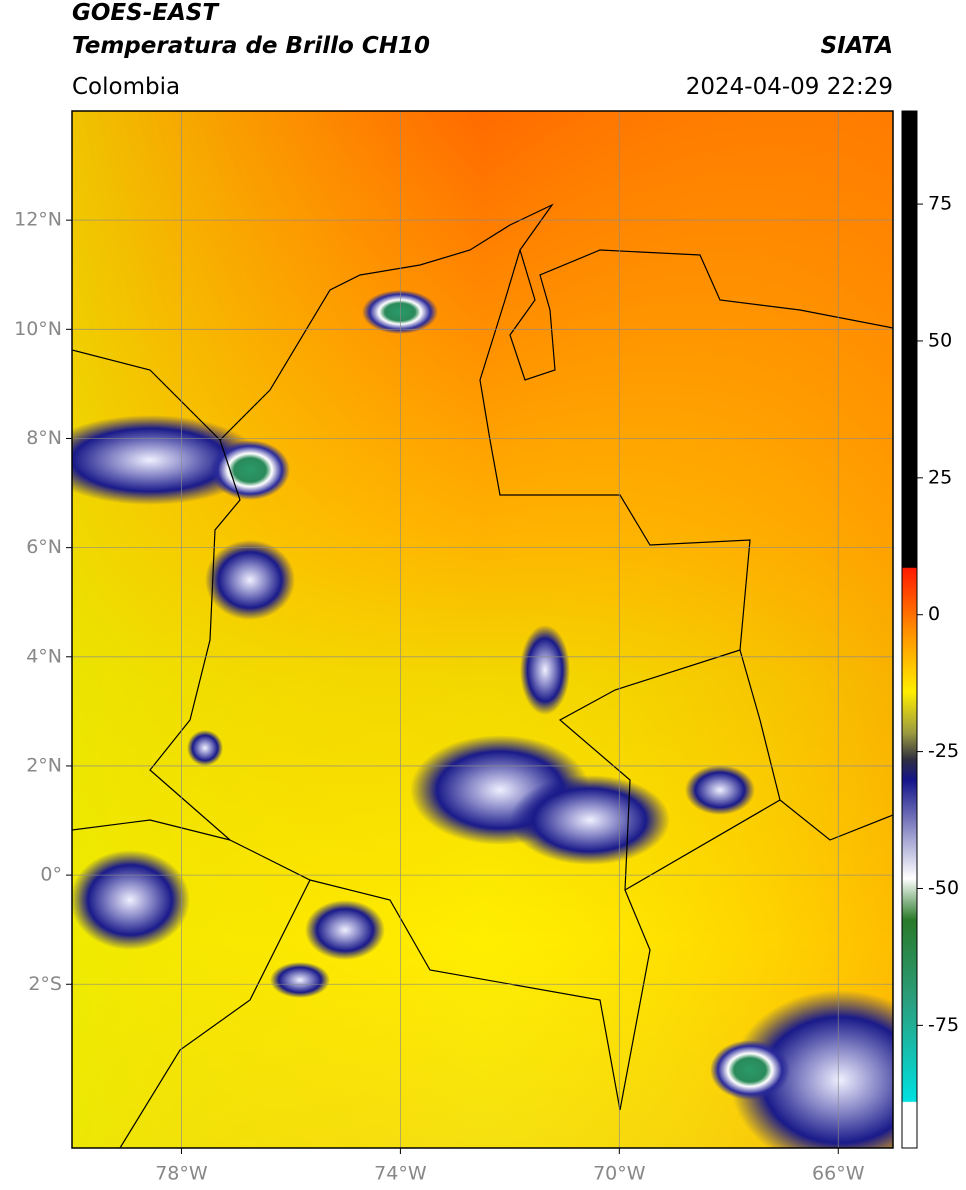  What do you see at coordinates (934, 614) in the screenshot?
I see `colorbar-tick-label: 0` at bounding box center [934, 614].